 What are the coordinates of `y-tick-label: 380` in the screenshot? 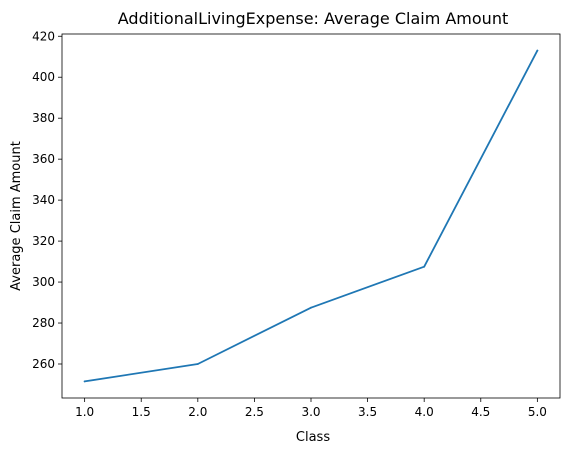 It's located at (43, 118).